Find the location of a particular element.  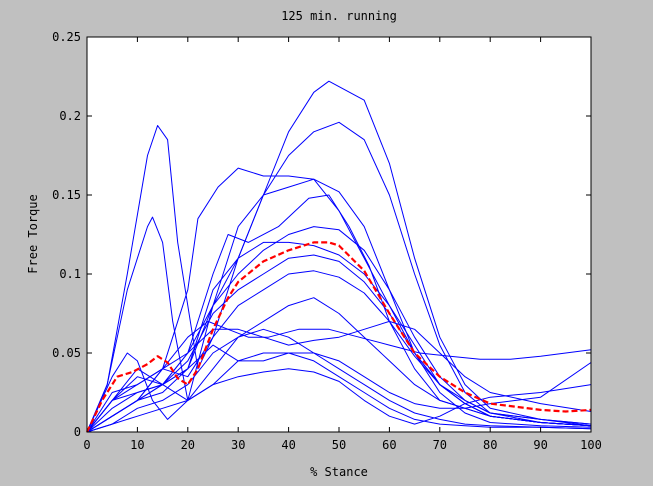

x-axis-label: % Stance is located at coordinates (339, 472).